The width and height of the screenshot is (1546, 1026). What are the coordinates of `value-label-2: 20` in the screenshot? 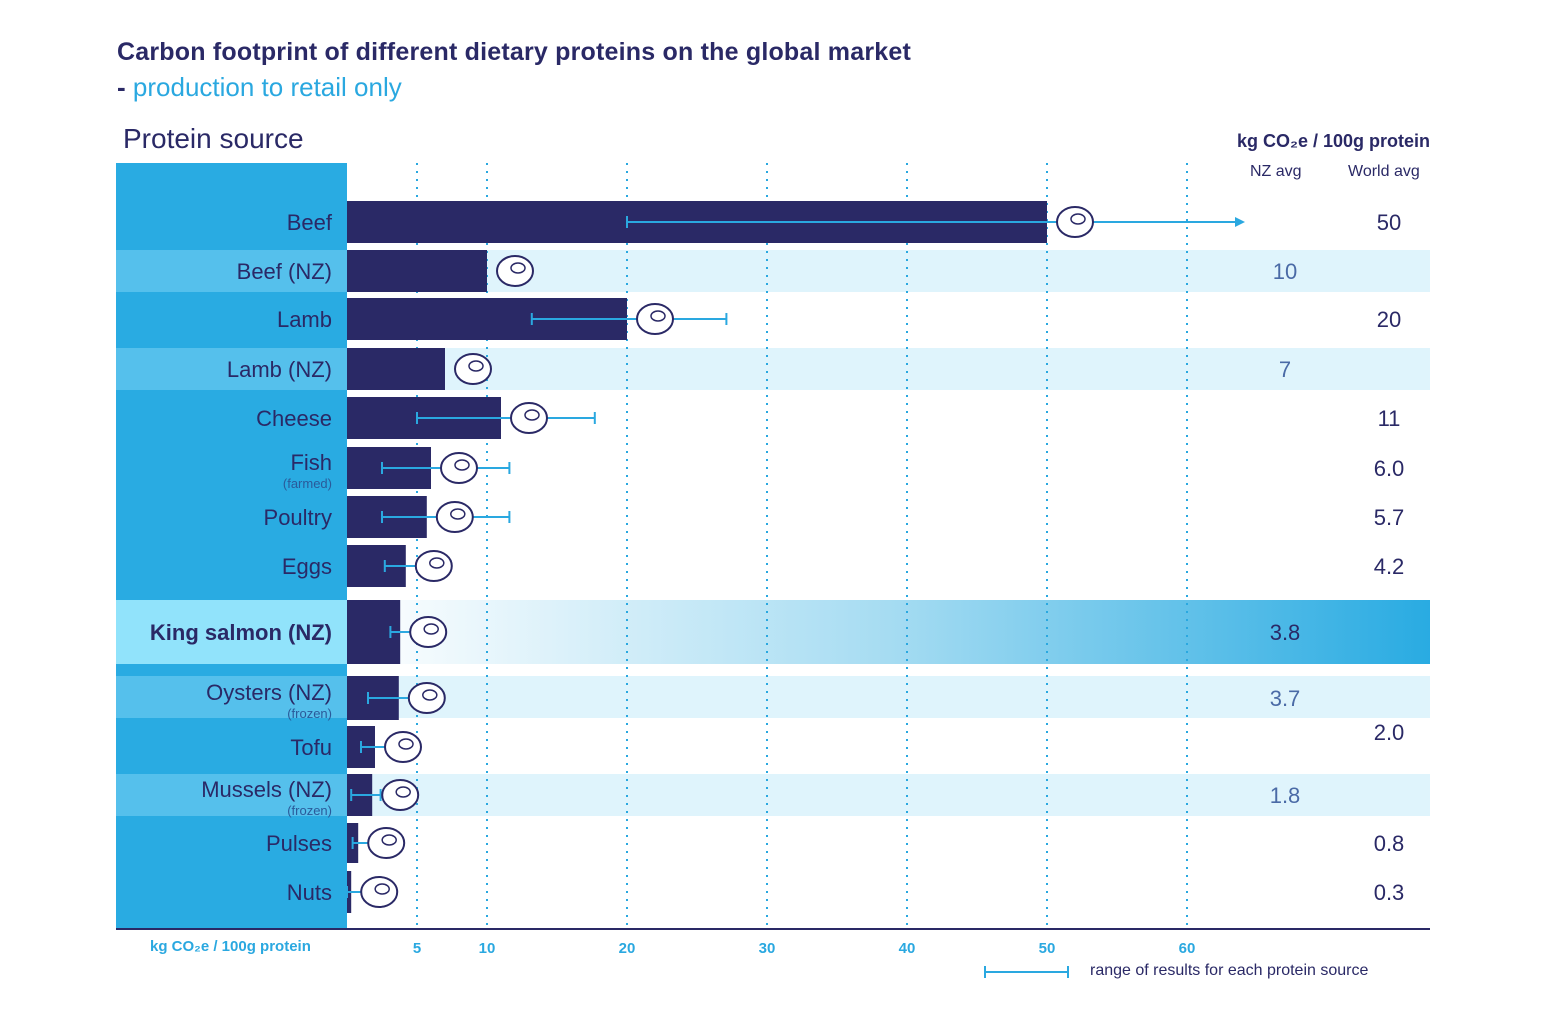 It's located at (1389, 319).